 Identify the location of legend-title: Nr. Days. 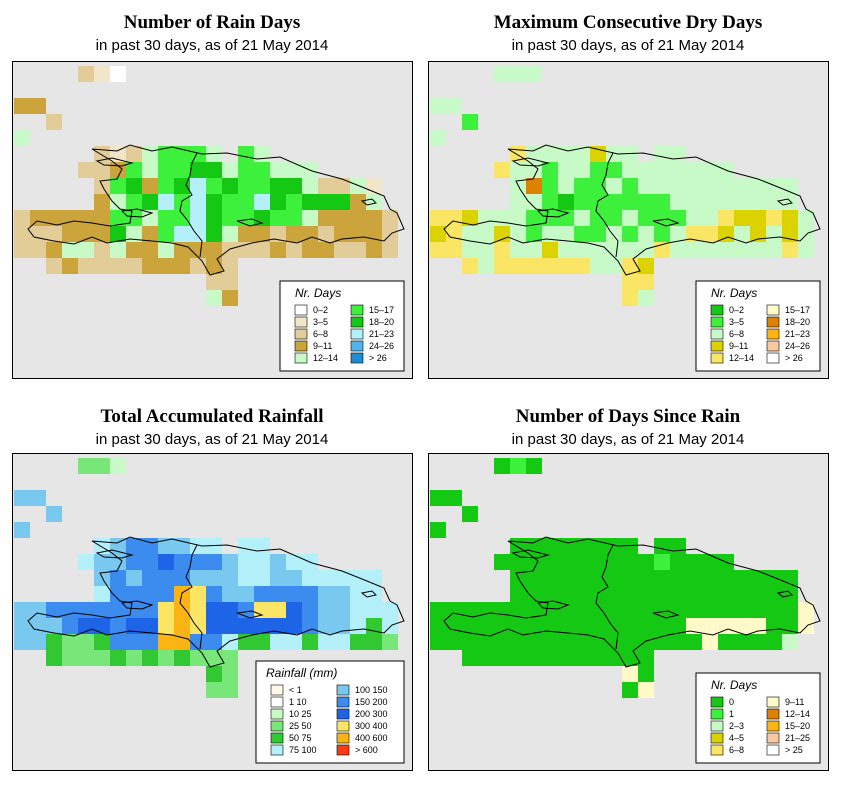
(734, 293).